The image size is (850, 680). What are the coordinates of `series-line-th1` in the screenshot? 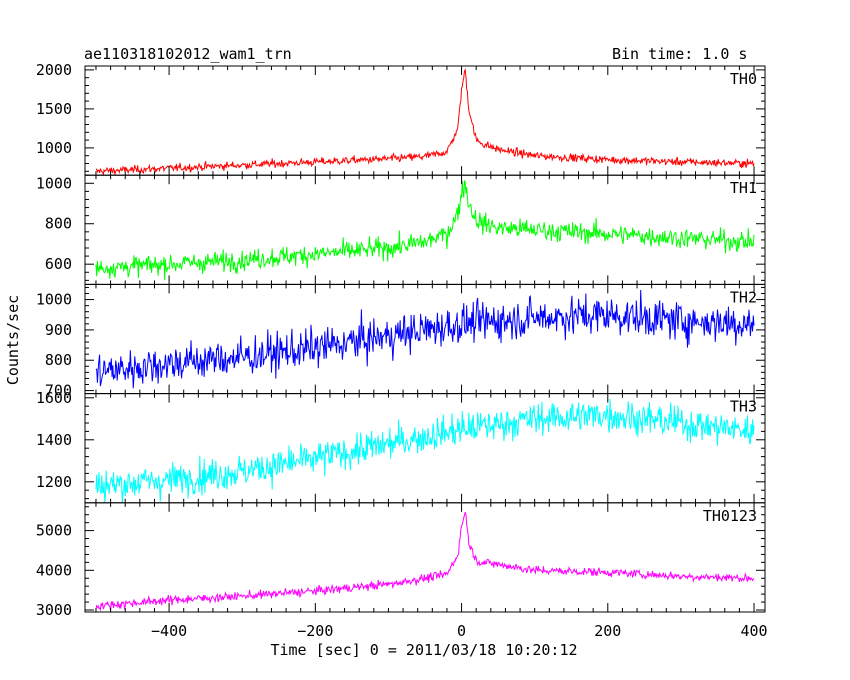 It's located at (425, 230).